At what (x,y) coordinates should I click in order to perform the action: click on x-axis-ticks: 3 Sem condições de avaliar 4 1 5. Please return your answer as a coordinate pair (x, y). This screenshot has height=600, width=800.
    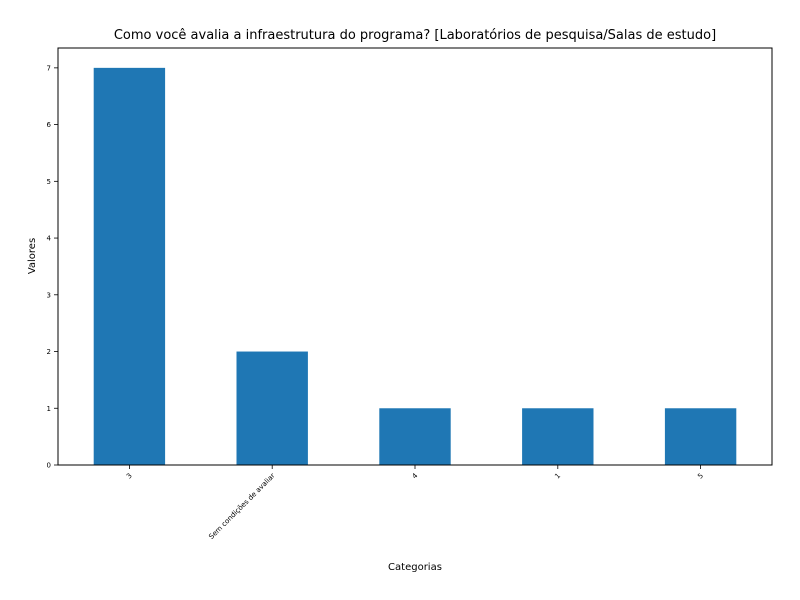
    Looking at the image, I should click on (415, 503).